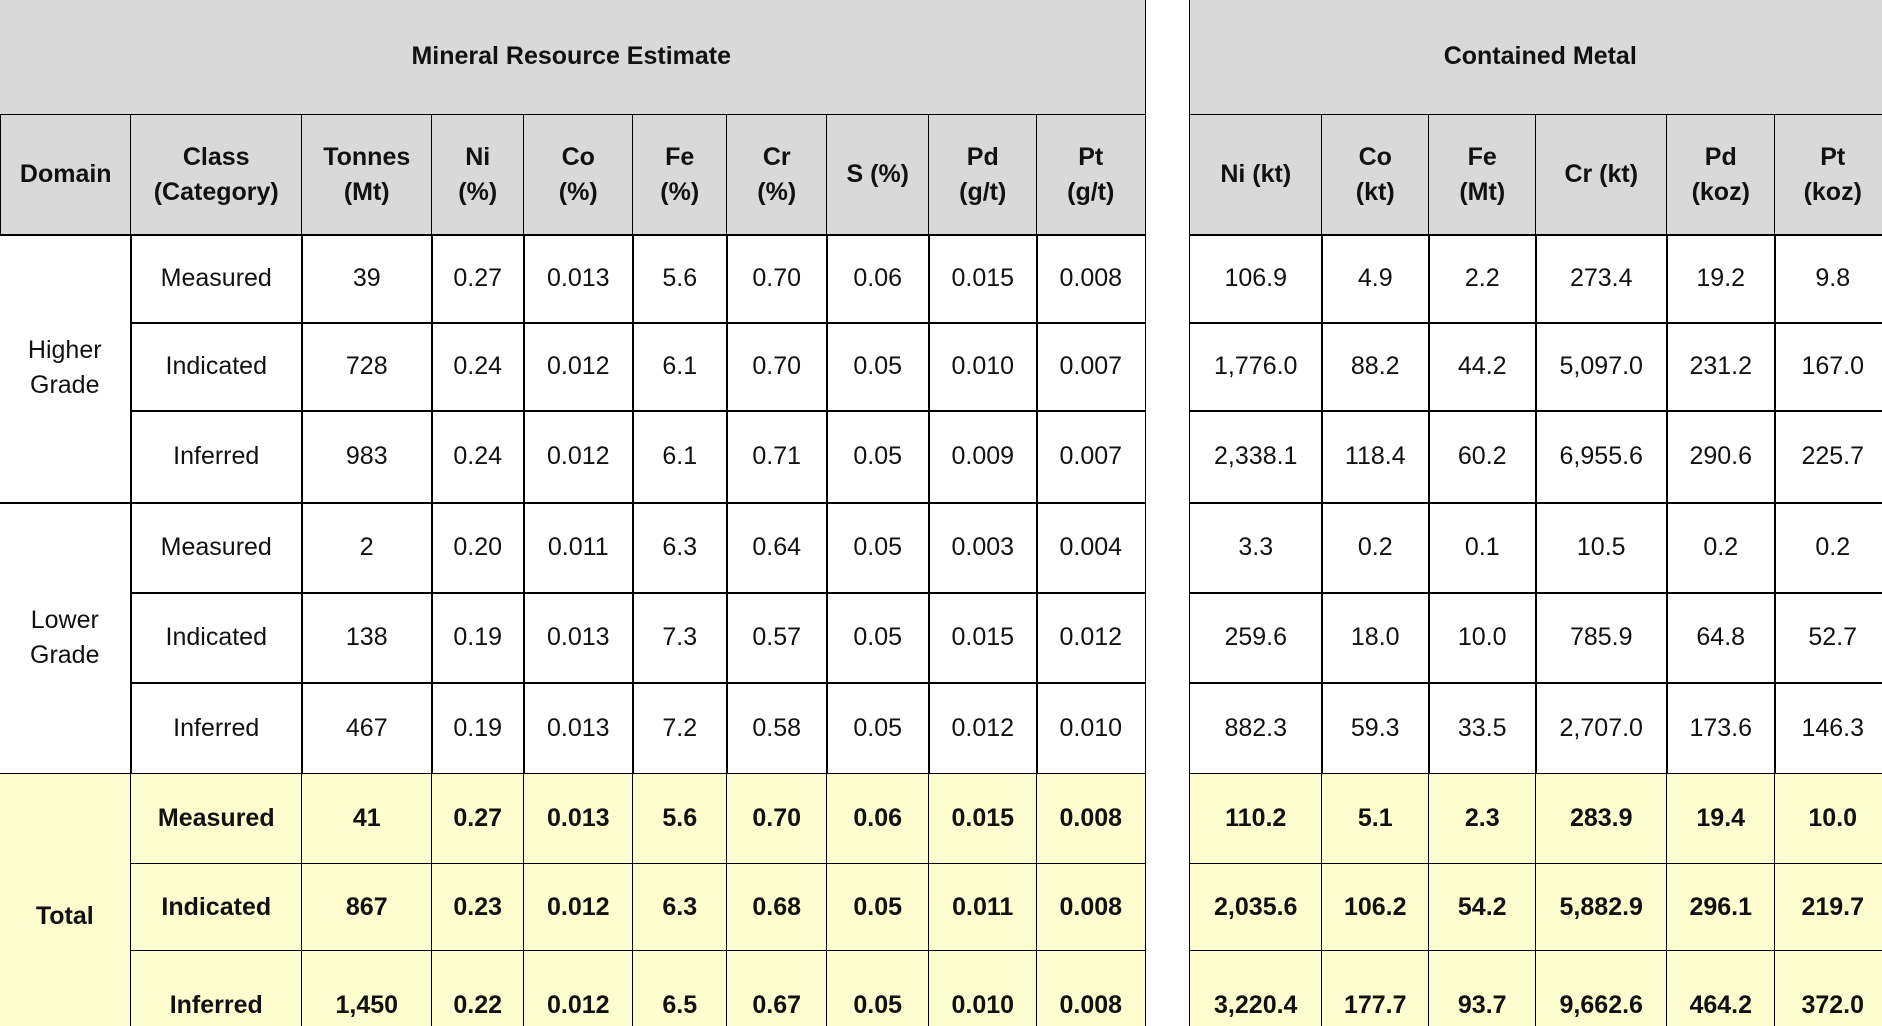 This screenshot has width=1882, height=1026. I want to click on value-cell: 7.2, so click(680, 728).